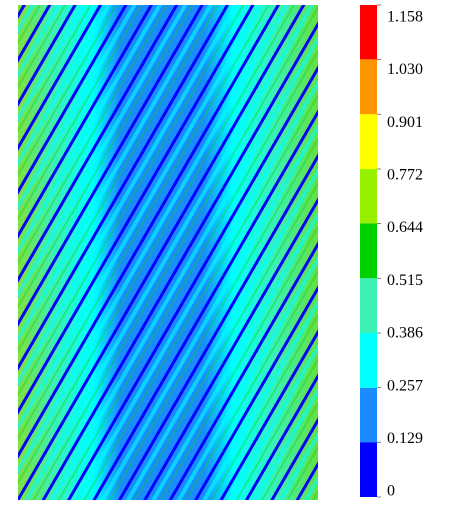 The image size is (457, 510). Describe the element at coordinates (391, 491) in the screenshot. I see `tick-label: 0` at that location.